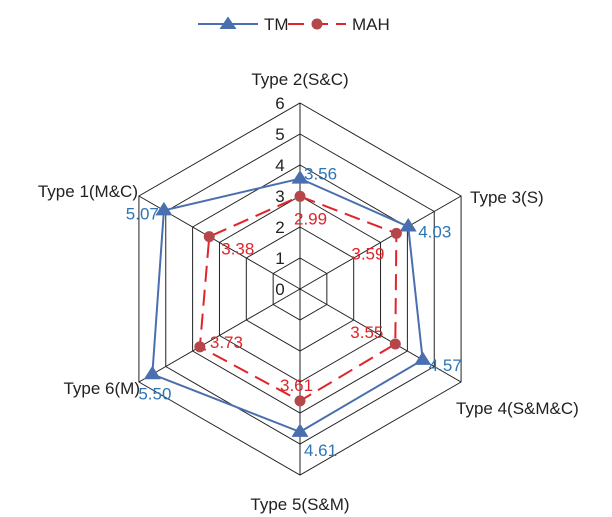 The height and width of the screenshot is (517, 612). Describe the element at coordinates (320, 174) in the screenshot. I see `data-label-tm-1: 3.56` at that location.